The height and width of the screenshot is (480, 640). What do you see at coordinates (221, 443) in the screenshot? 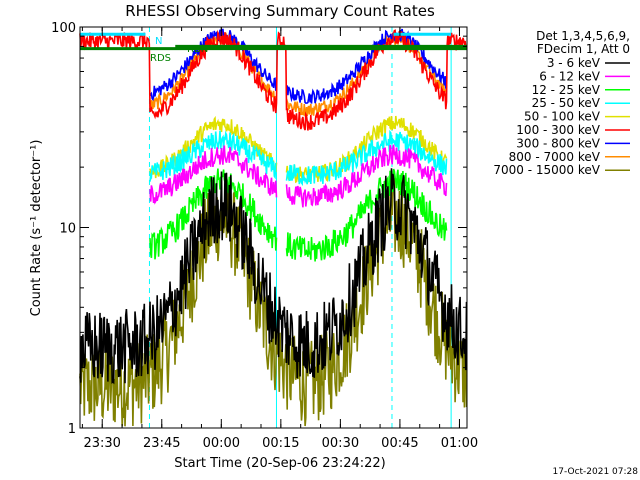
I see `x-tick-label: 00:00` at bounding box center [221, 443].